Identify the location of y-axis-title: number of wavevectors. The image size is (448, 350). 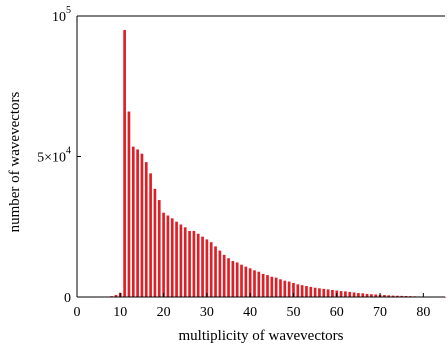
(15, 161).